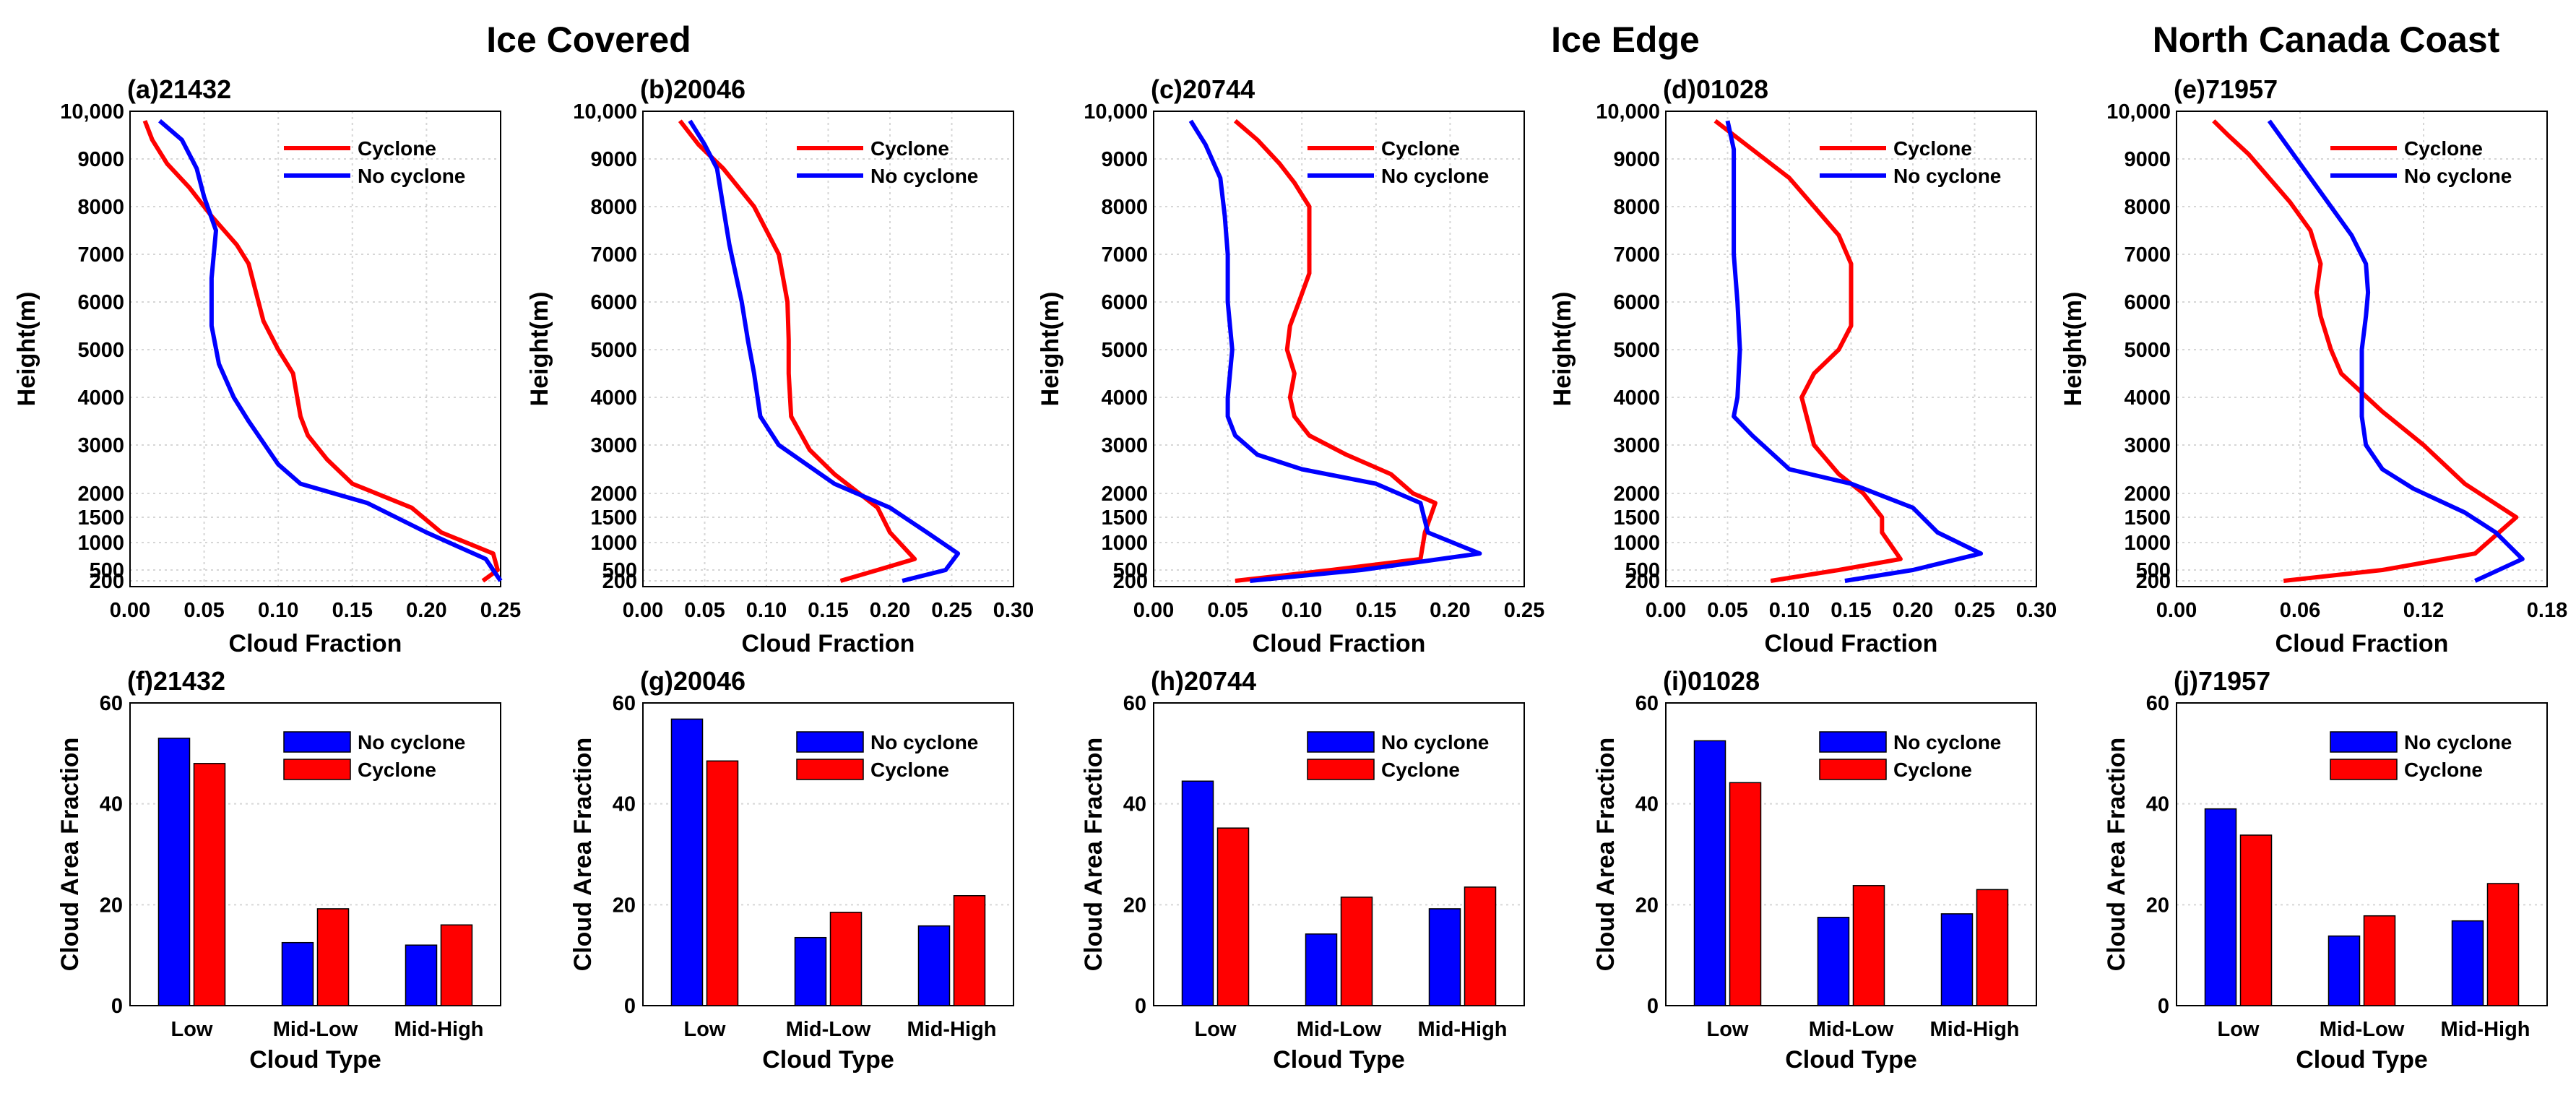 Image resolution: width=2576 pixels, height=1101 pixels. I want to click on panel-b-xaxis-label: Cloud Fraction, so click(828, 644).